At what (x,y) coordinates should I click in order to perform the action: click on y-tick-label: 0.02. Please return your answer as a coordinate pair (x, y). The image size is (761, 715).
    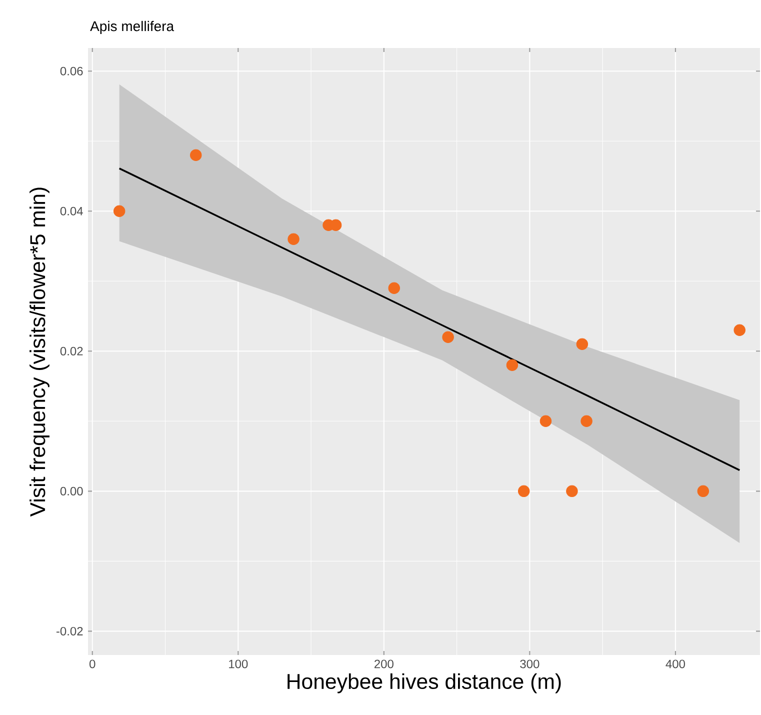
    Looking at the image, I should click on (71, 351).